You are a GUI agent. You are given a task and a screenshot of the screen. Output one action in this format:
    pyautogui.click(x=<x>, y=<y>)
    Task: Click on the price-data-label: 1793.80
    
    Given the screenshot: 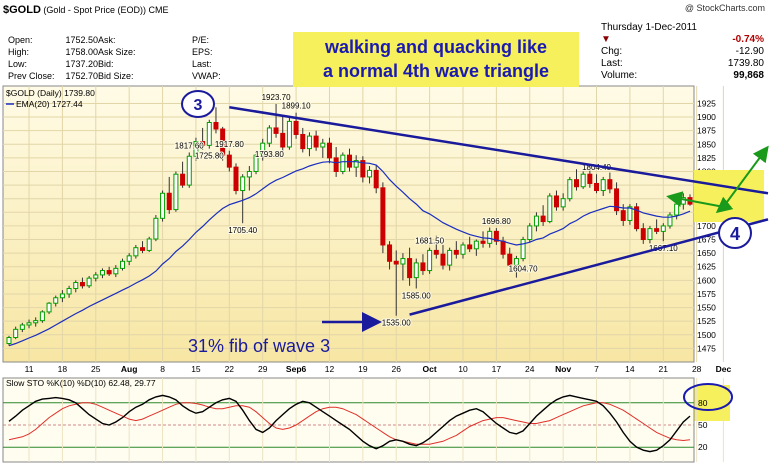 What is the action you would take?
    pyautogui.click(x=269, y=154)
    